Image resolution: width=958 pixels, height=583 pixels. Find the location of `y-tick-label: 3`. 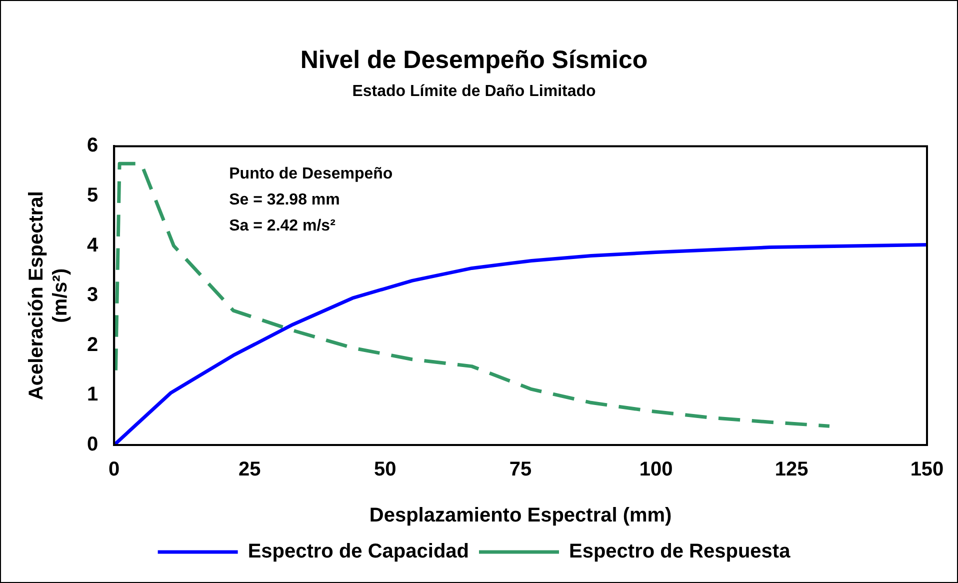

y-tick-label: 3 is located at coordinates (92, 295).